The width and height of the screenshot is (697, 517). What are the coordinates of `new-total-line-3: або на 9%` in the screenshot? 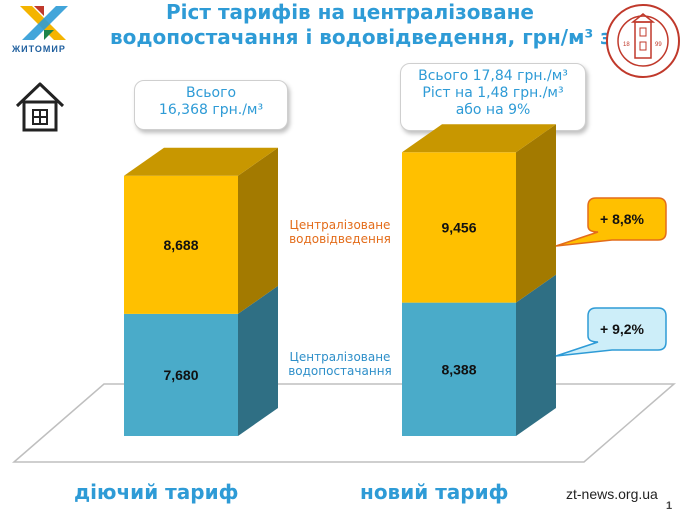 It's located at (493, 110).